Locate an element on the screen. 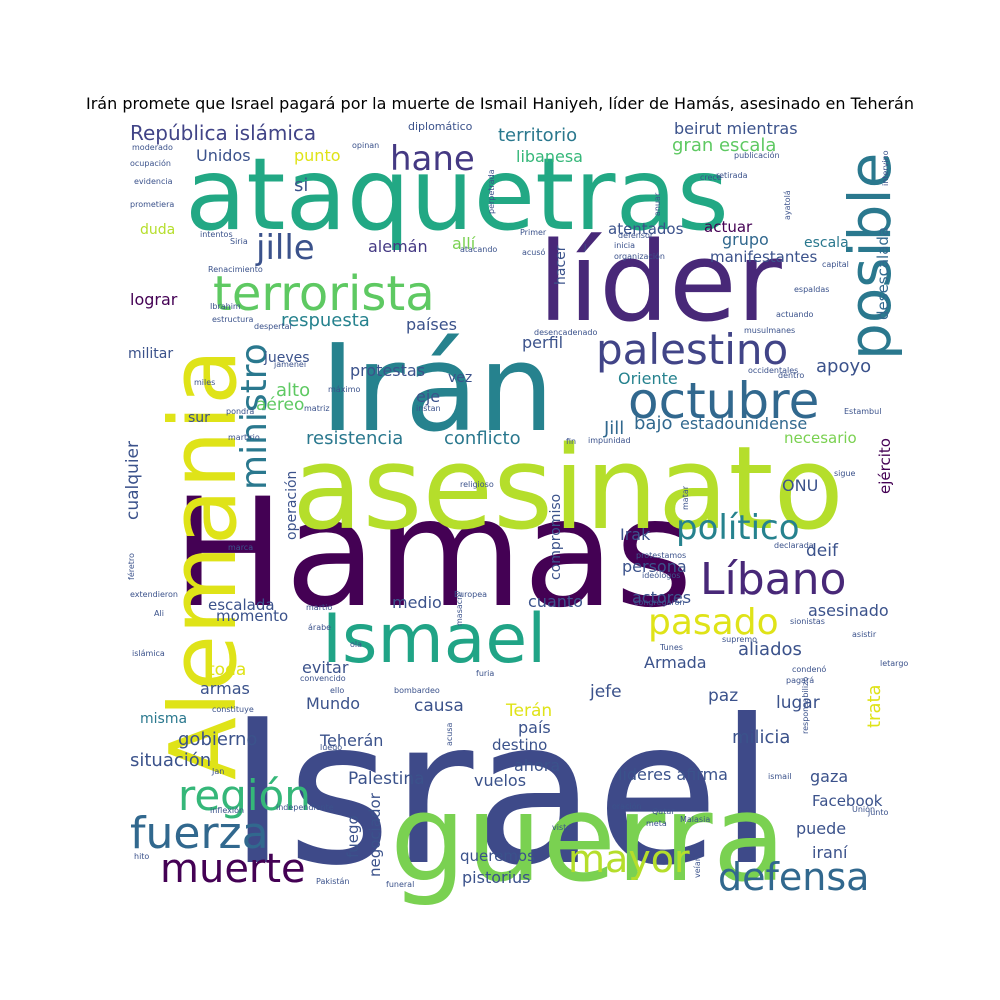 The width and height of the screenshot is (1000, 1000). word-operación: operación is located at coordinates (292, 505).